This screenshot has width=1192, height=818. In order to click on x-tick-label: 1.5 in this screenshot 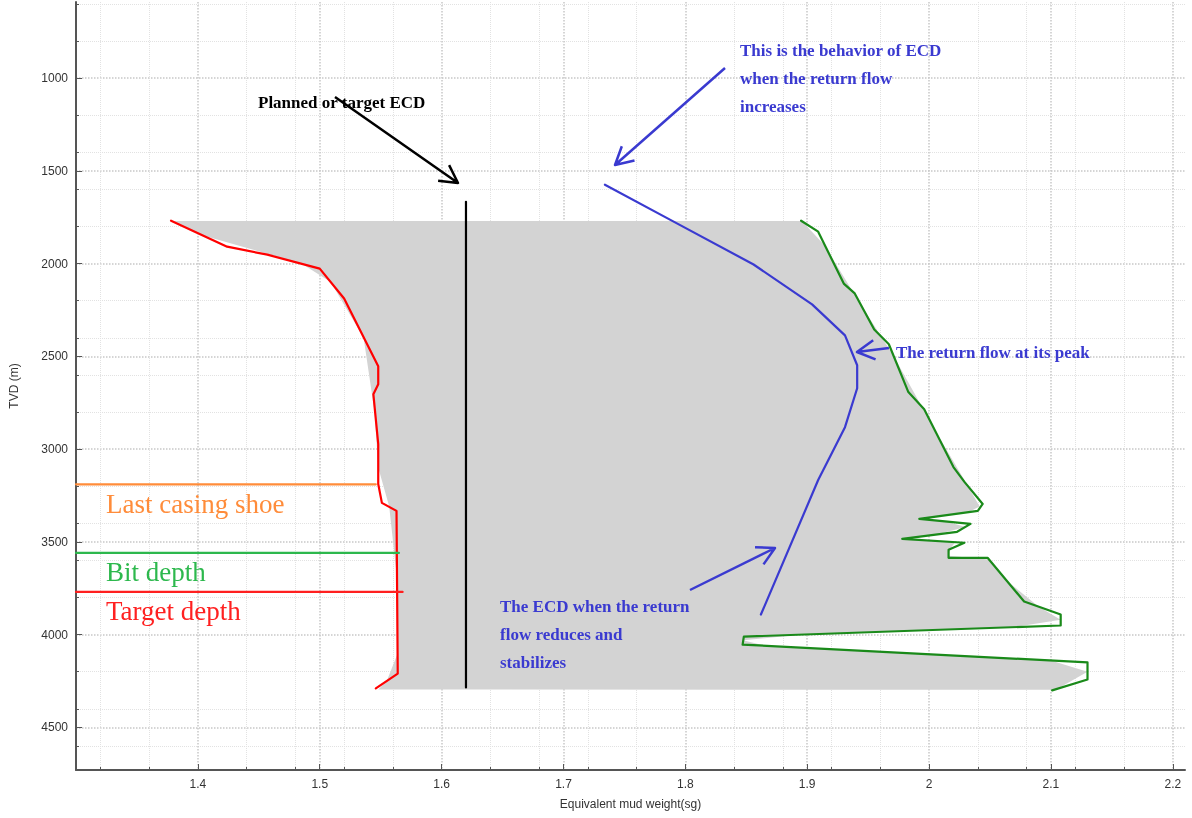, I will do `click(320, 784)`.